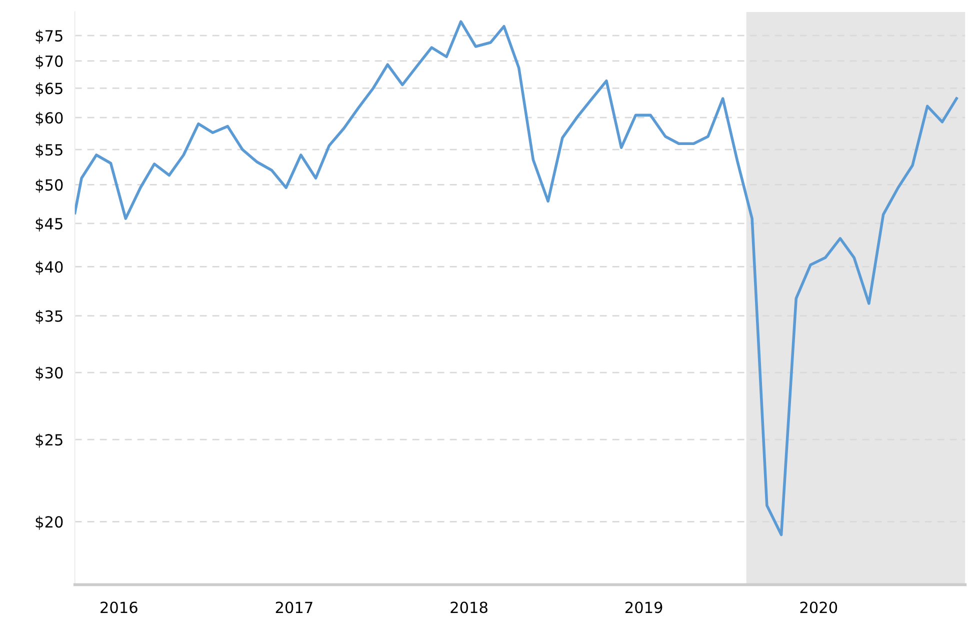  I want to click on y-tick-label: $30, so click(49, 373).